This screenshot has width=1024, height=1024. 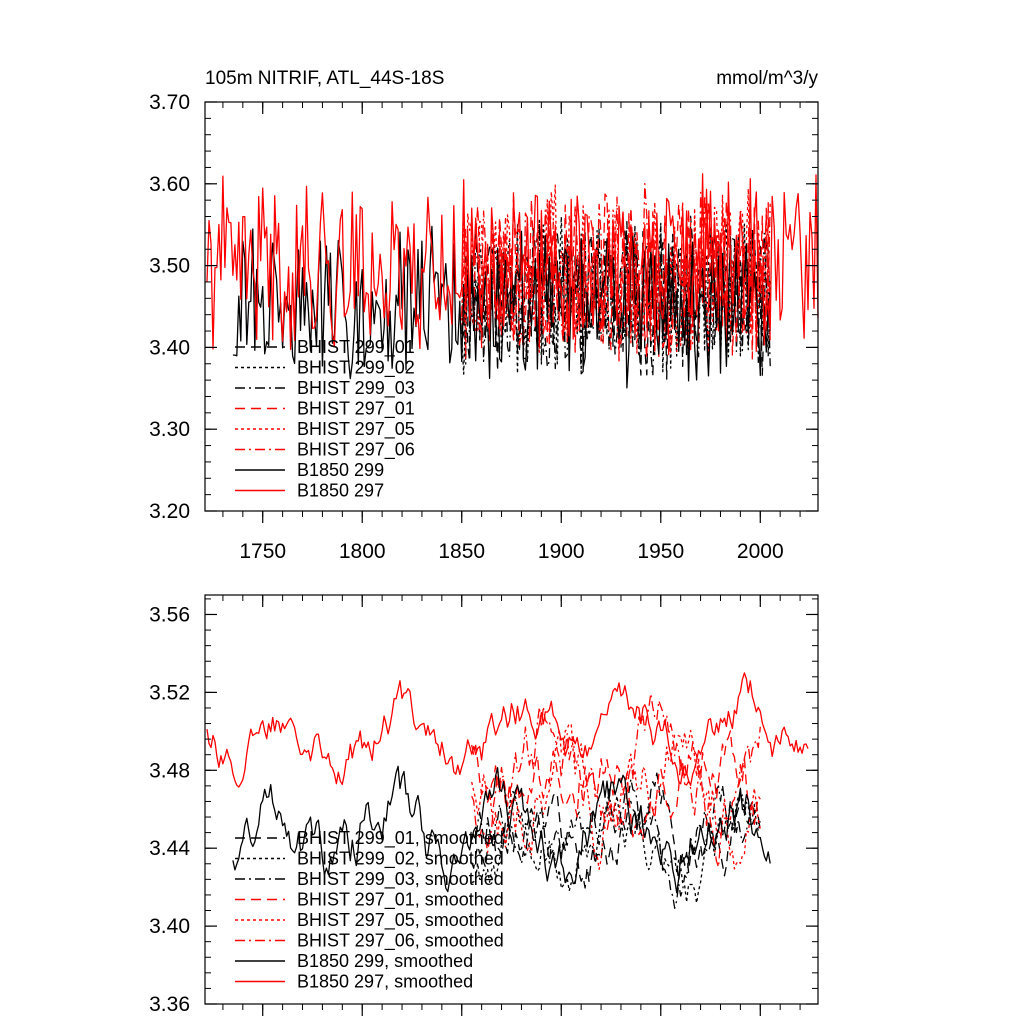 I want to click on series-line-b1850-299-smoothed, so click(x=501, y=829).